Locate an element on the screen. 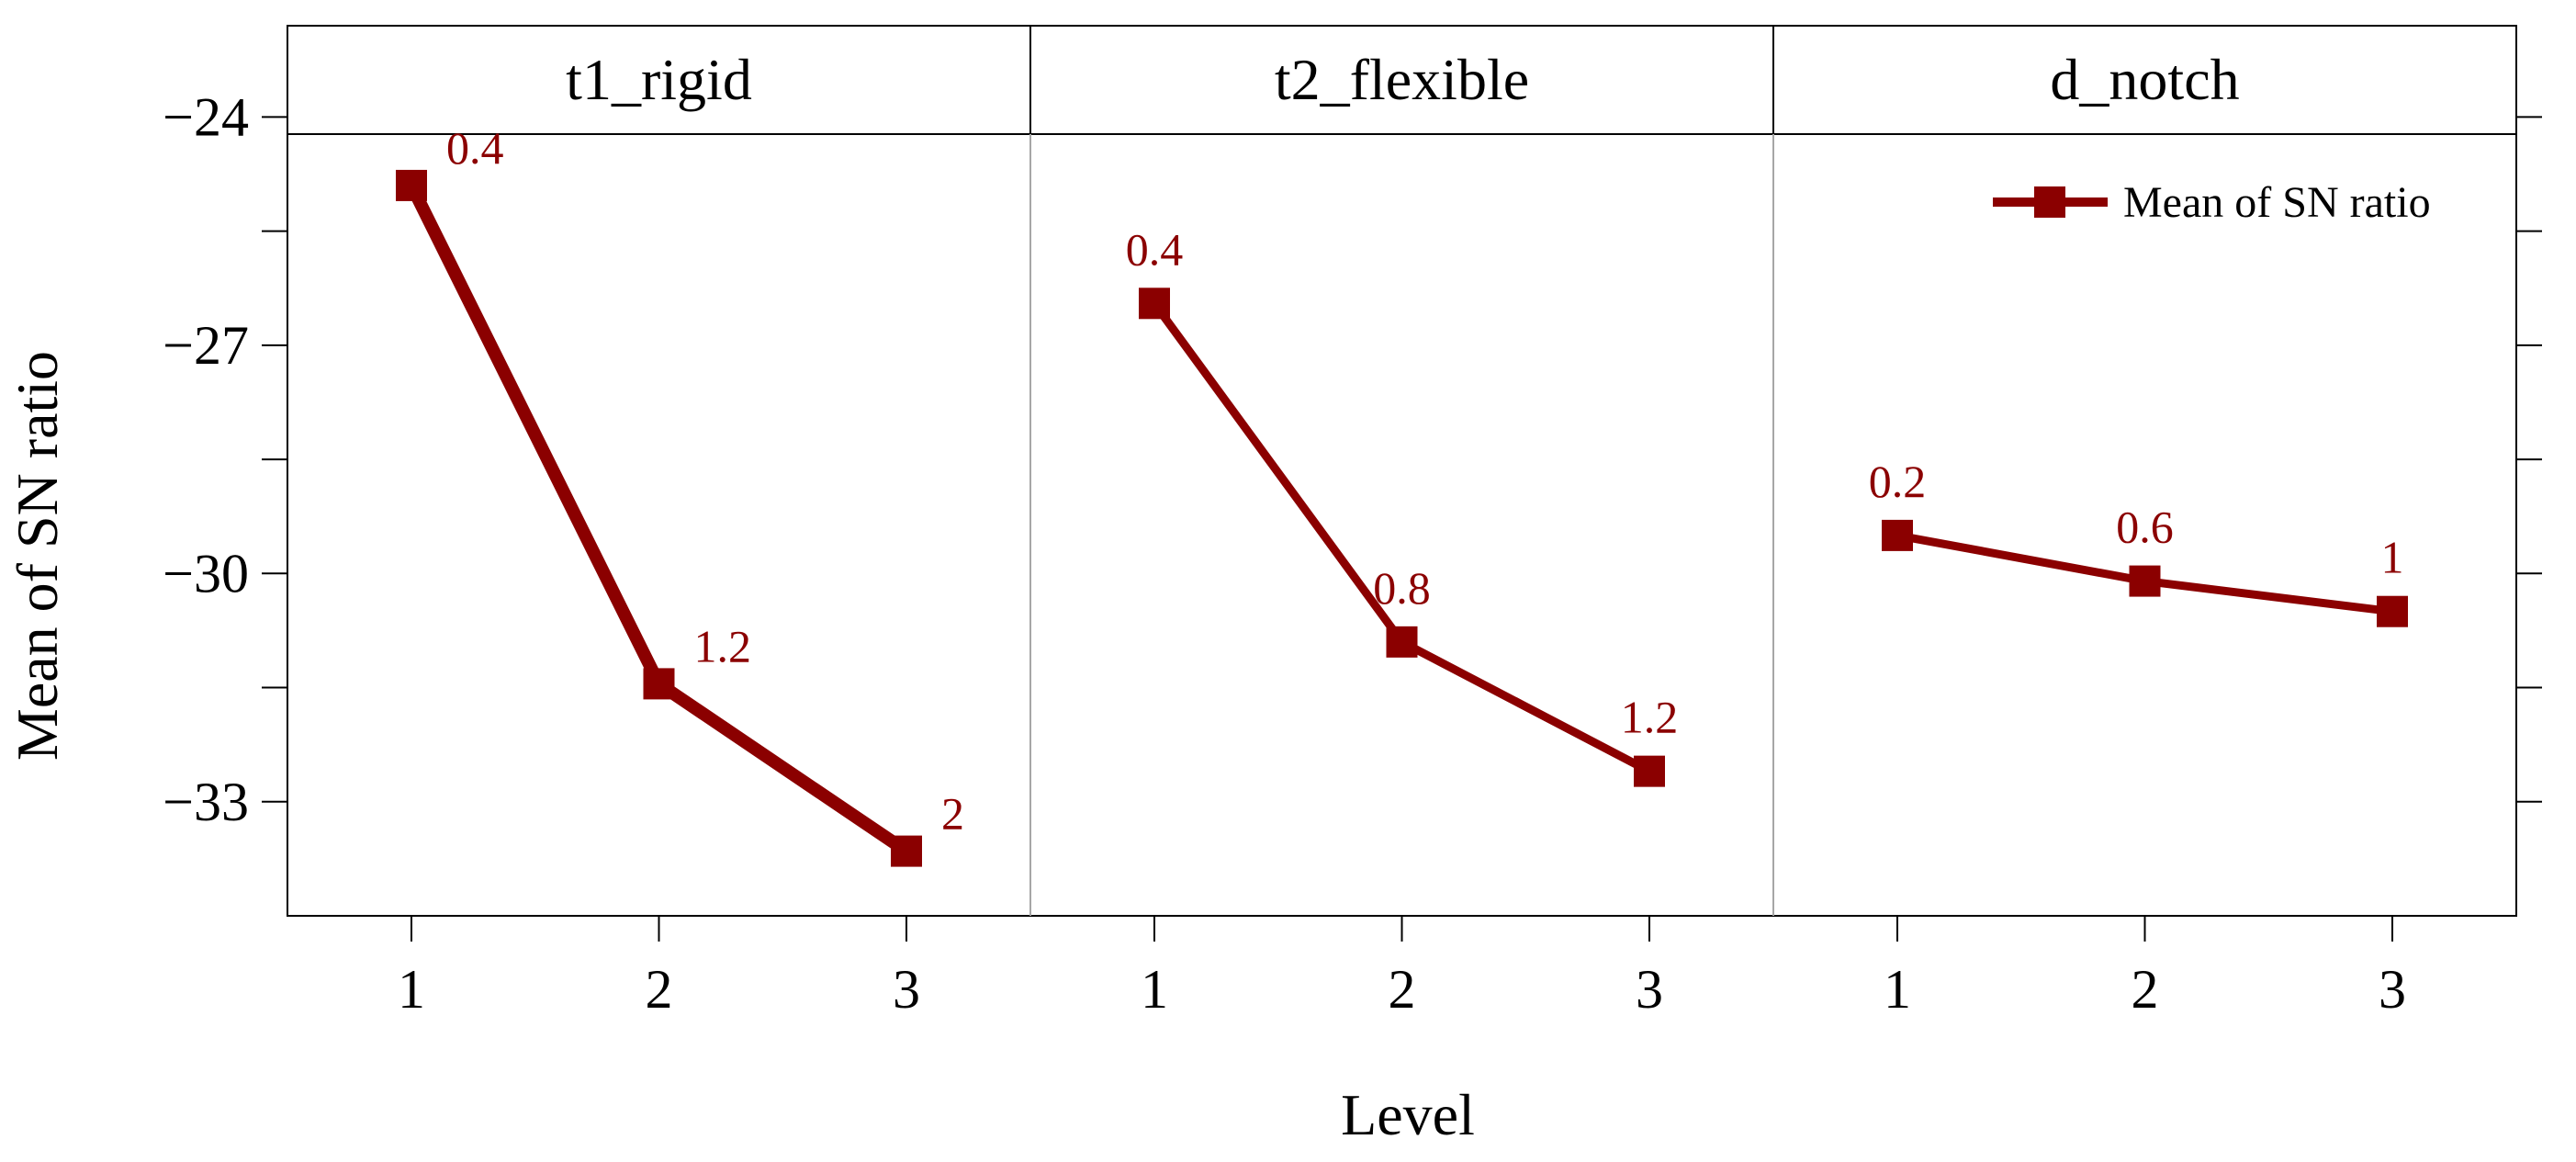 This screenshot has width=2576, height=1162. panel-strip-label: d_notch is located at coordinates (2144, 79).